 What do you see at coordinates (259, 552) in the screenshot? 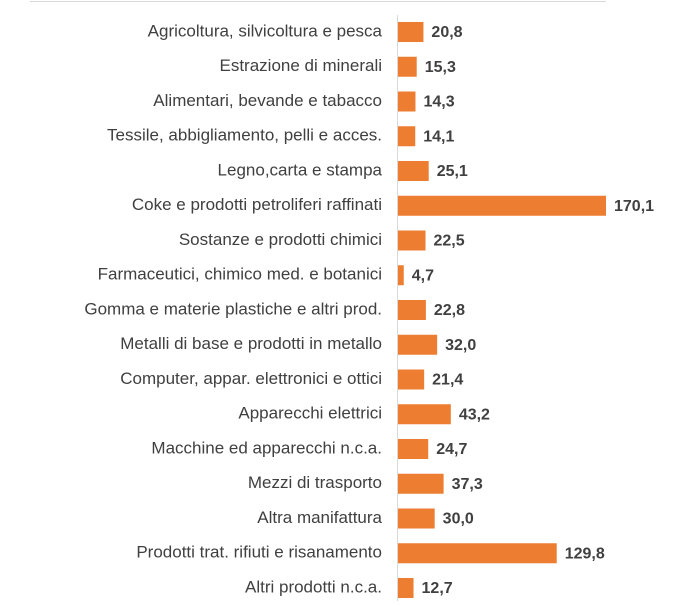
I see `category-label: Prodotti trat. rifiuti e risanamento` at bounding box center [259, 552].